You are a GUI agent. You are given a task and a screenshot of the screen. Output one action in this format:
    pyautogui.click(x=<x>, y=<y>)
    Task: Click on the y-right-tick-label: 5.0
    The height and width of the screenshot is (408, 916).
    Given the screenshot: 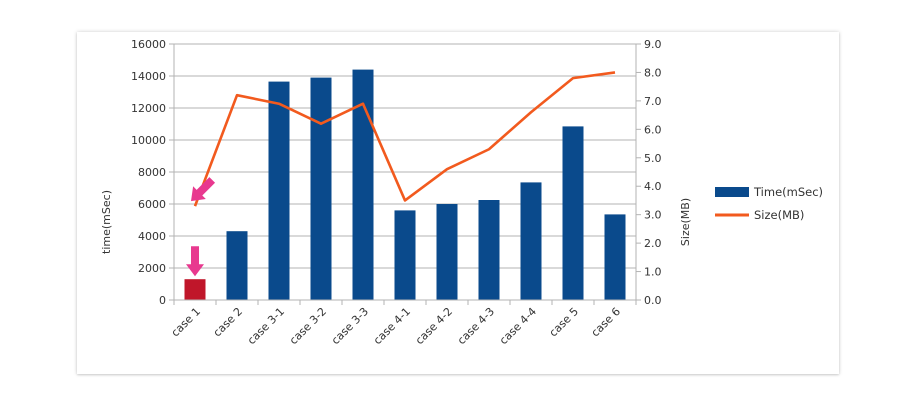 What is the action you would take?
    pyautogui.click(x=653, y=158)
    